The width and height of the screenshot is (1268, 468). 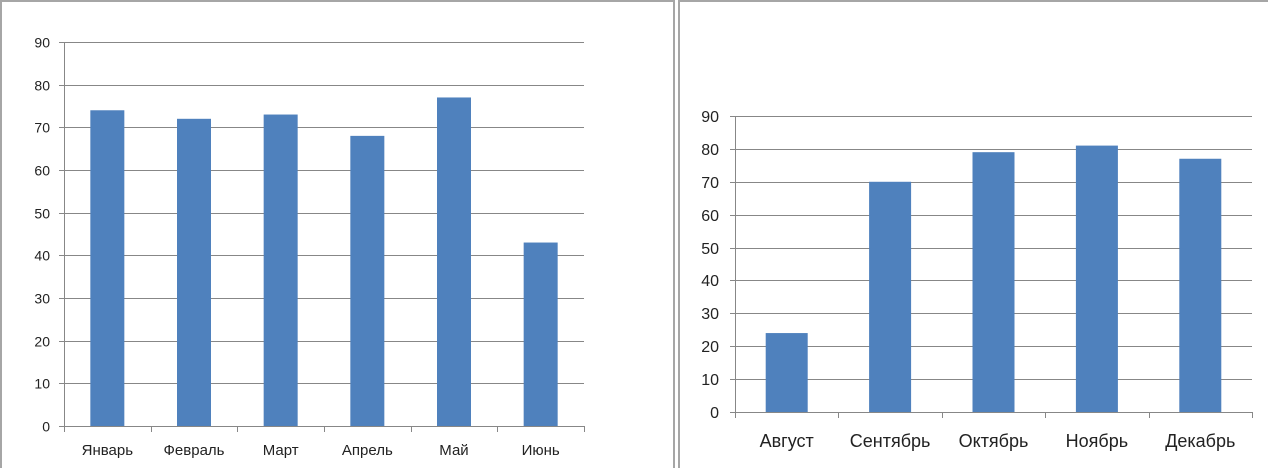 I want to click on x-category-label: Август, so click(x=787, y=441).